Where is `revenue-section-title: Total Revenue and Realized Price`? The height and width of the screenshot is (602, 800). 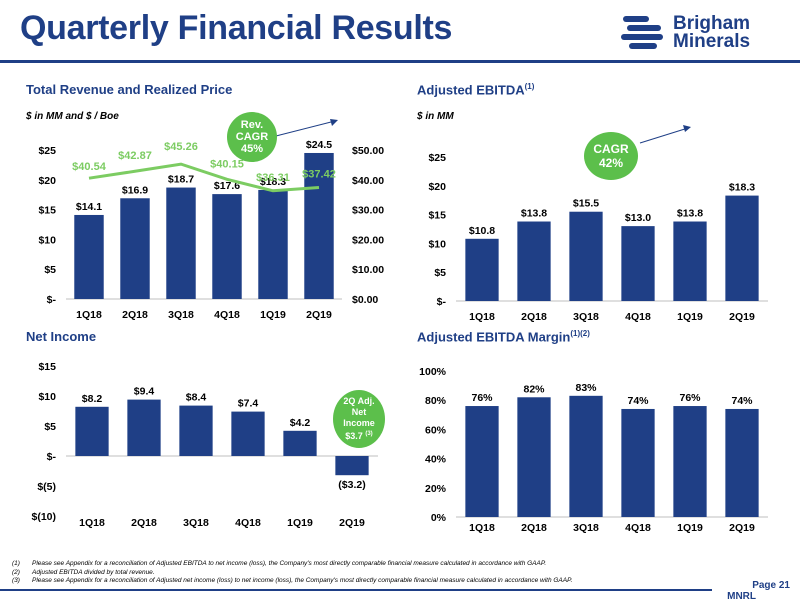
revenue-section-title: Total Revenue and Realized Price is located at coordinates (129, 89).